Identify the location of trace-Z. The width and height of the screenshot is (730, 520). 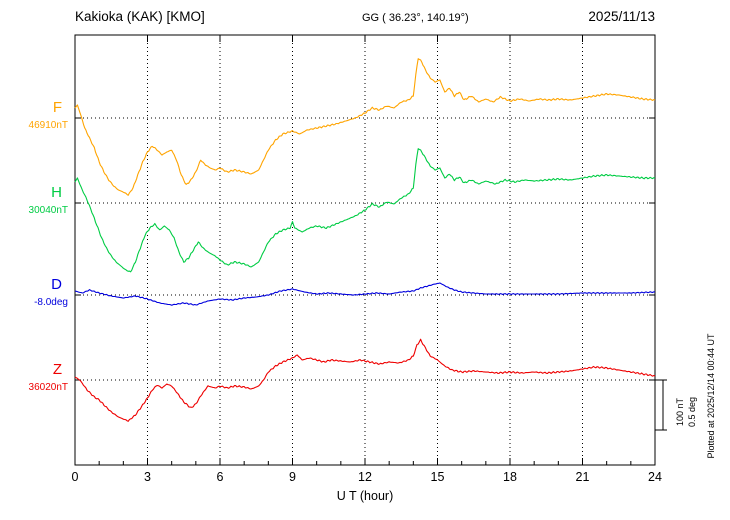
(365, 380).